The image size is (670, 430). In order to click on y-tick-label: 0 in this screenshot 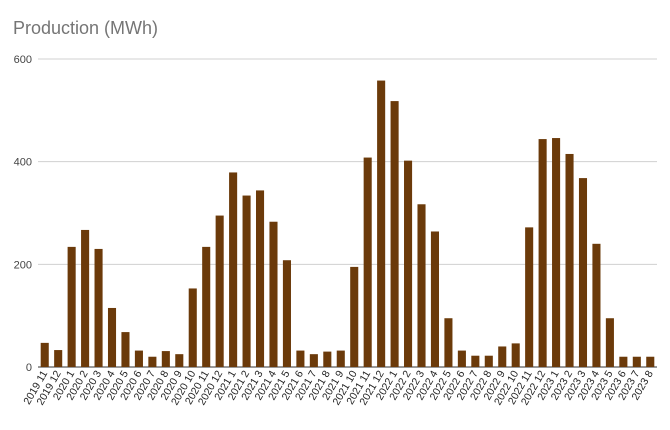, I will do `click(29, 368)`.